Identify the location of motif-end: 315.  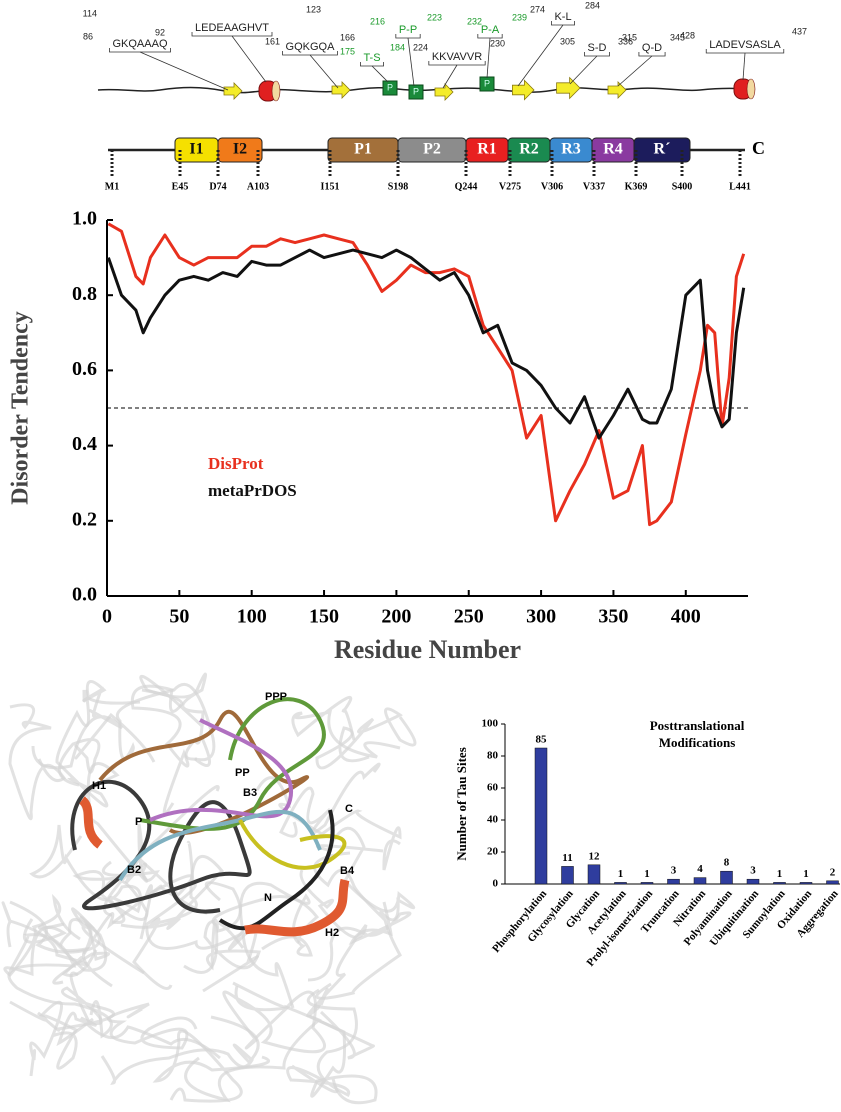
(629, 37).